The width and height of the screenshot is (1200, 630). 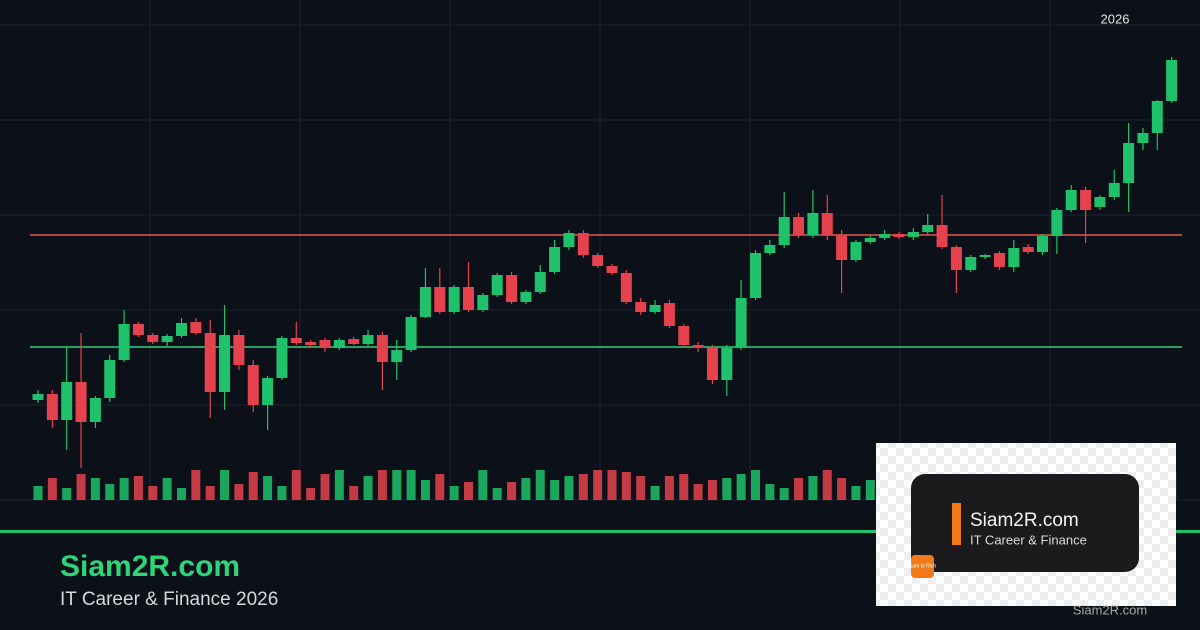 What do you see at coordinates (1024, 520) in the screenshot?
I see `badge-title: Siam2R.com` at bounding box center [1024, 520].